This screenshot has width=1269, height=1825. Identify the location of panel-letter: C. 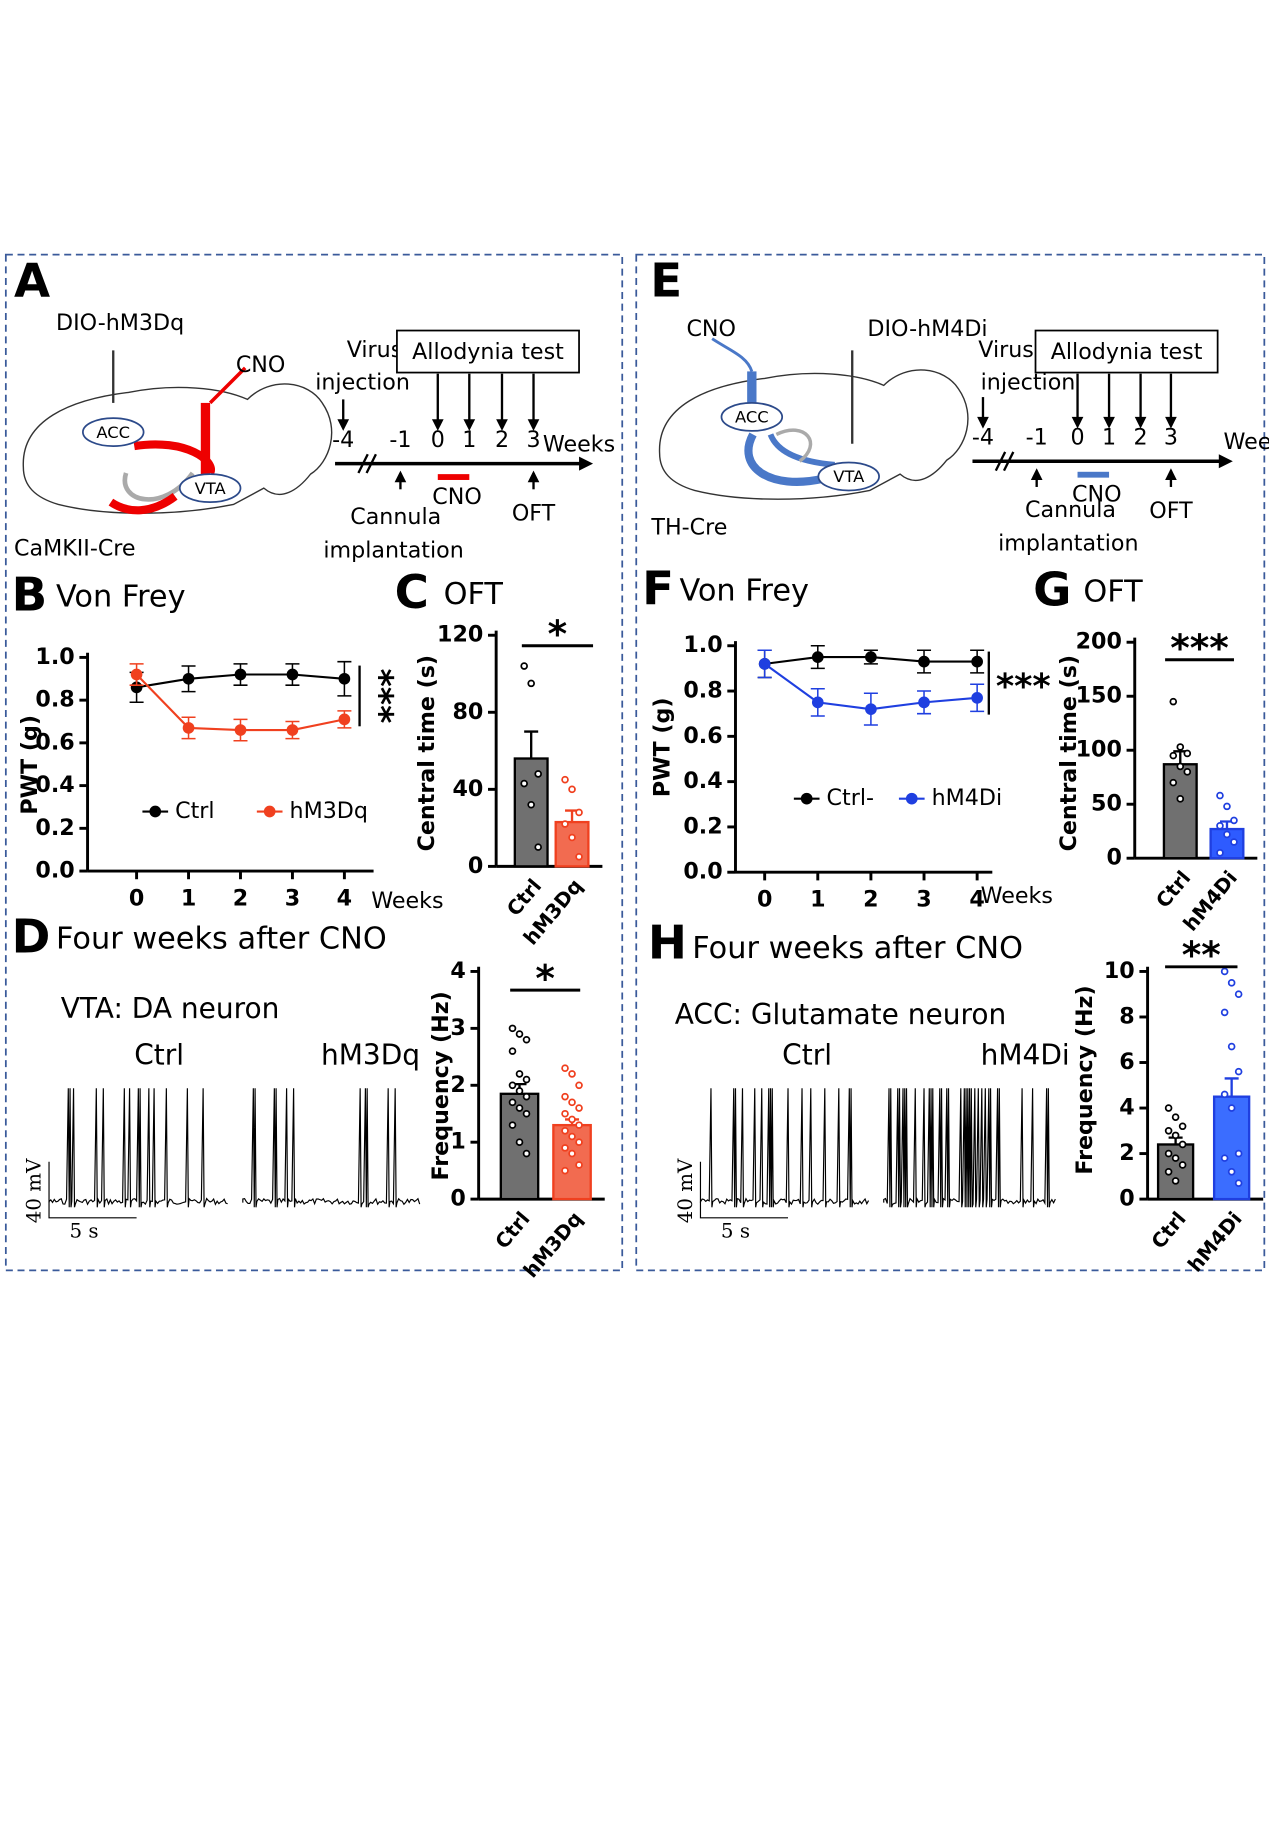
(412, 593).